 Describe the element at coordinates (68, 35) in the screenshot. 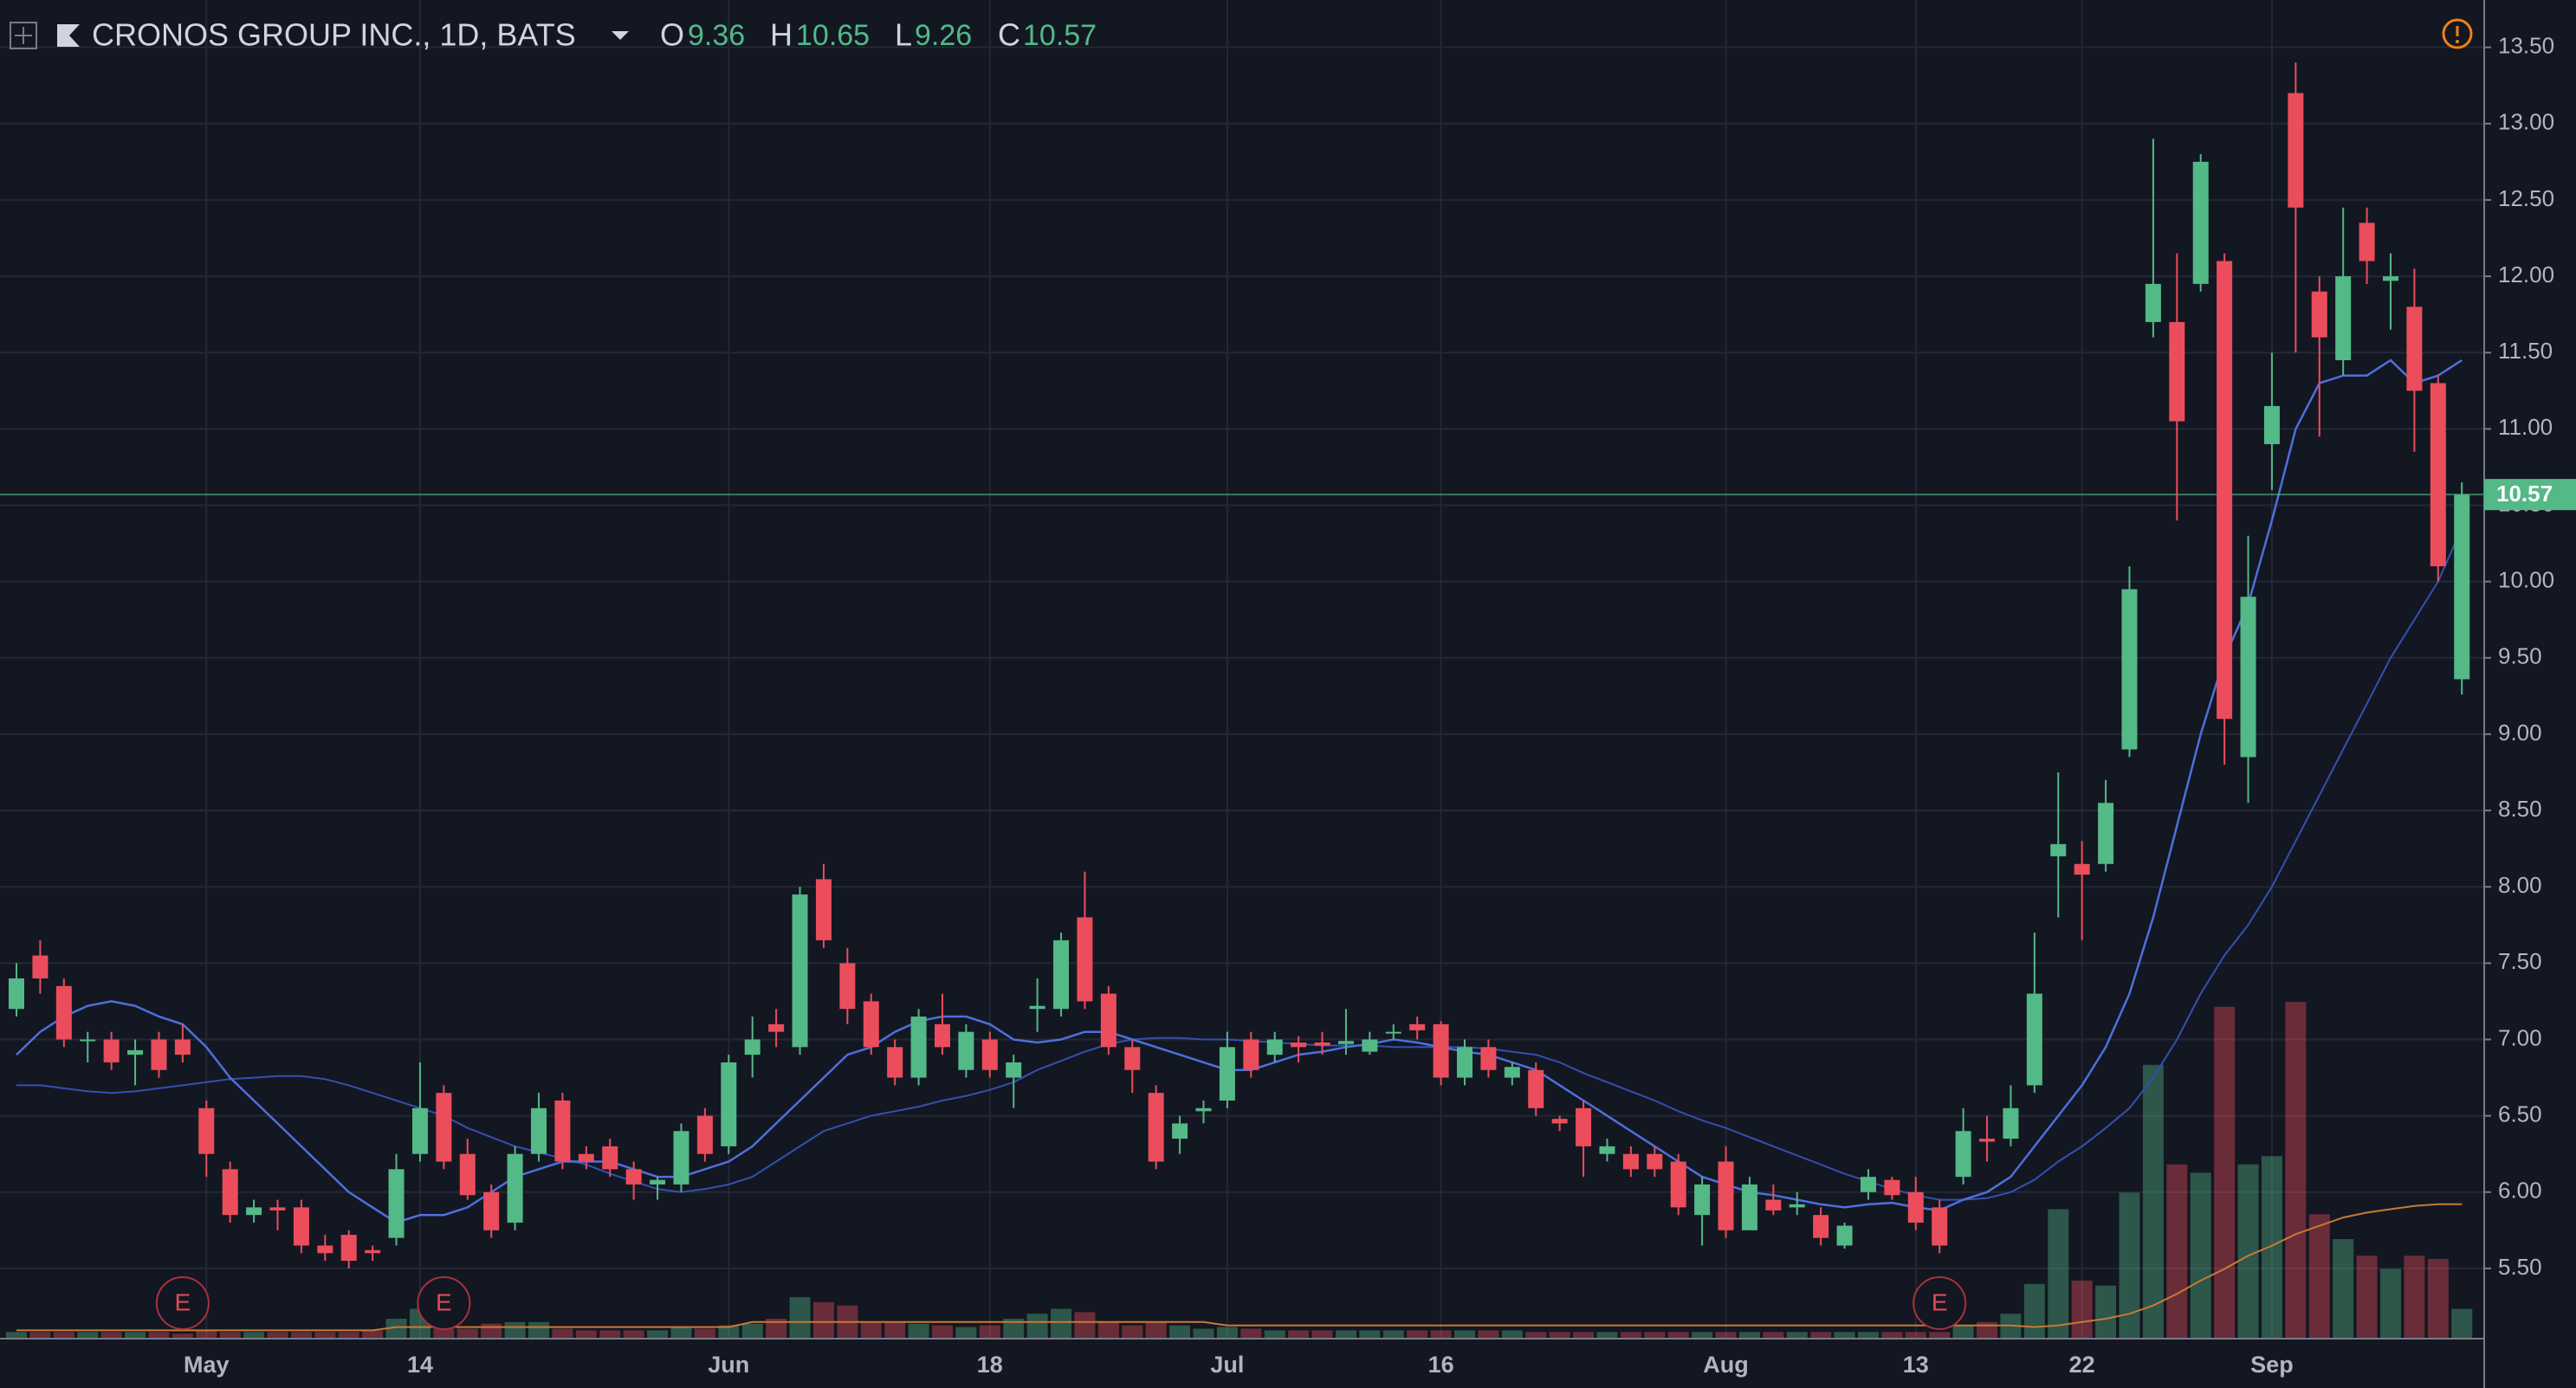

I see `flag-icon` at that location.